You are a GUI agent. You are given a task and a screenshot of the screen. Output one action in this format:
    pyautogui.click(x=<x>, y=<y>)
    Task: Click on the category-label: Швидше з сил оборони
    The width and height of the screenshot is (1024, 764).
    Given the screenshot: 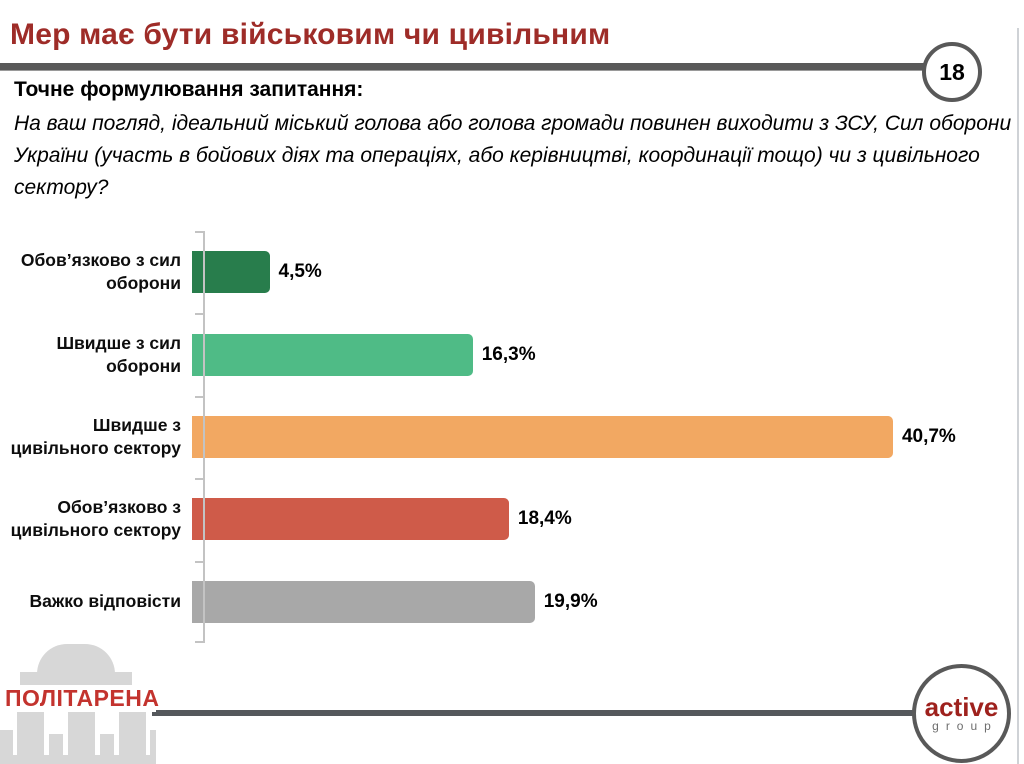 What is the action you would take?
    pyautogui.click(x=118, y=354)
    